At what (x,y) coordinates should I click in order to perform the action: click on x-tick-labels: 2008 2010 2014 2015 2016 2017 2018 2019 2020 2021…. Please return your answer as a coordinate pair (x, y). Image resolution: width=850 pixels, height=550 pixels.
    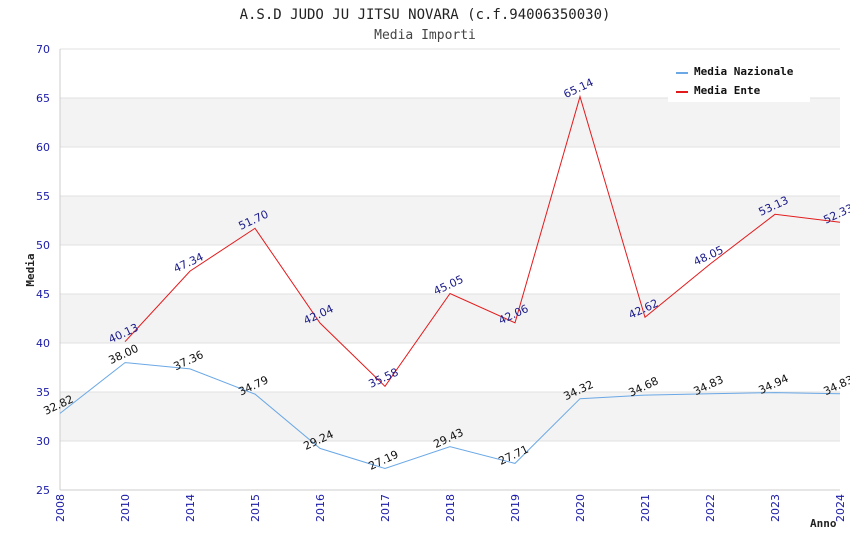
    Looking at the image, I should click on (450, 508).